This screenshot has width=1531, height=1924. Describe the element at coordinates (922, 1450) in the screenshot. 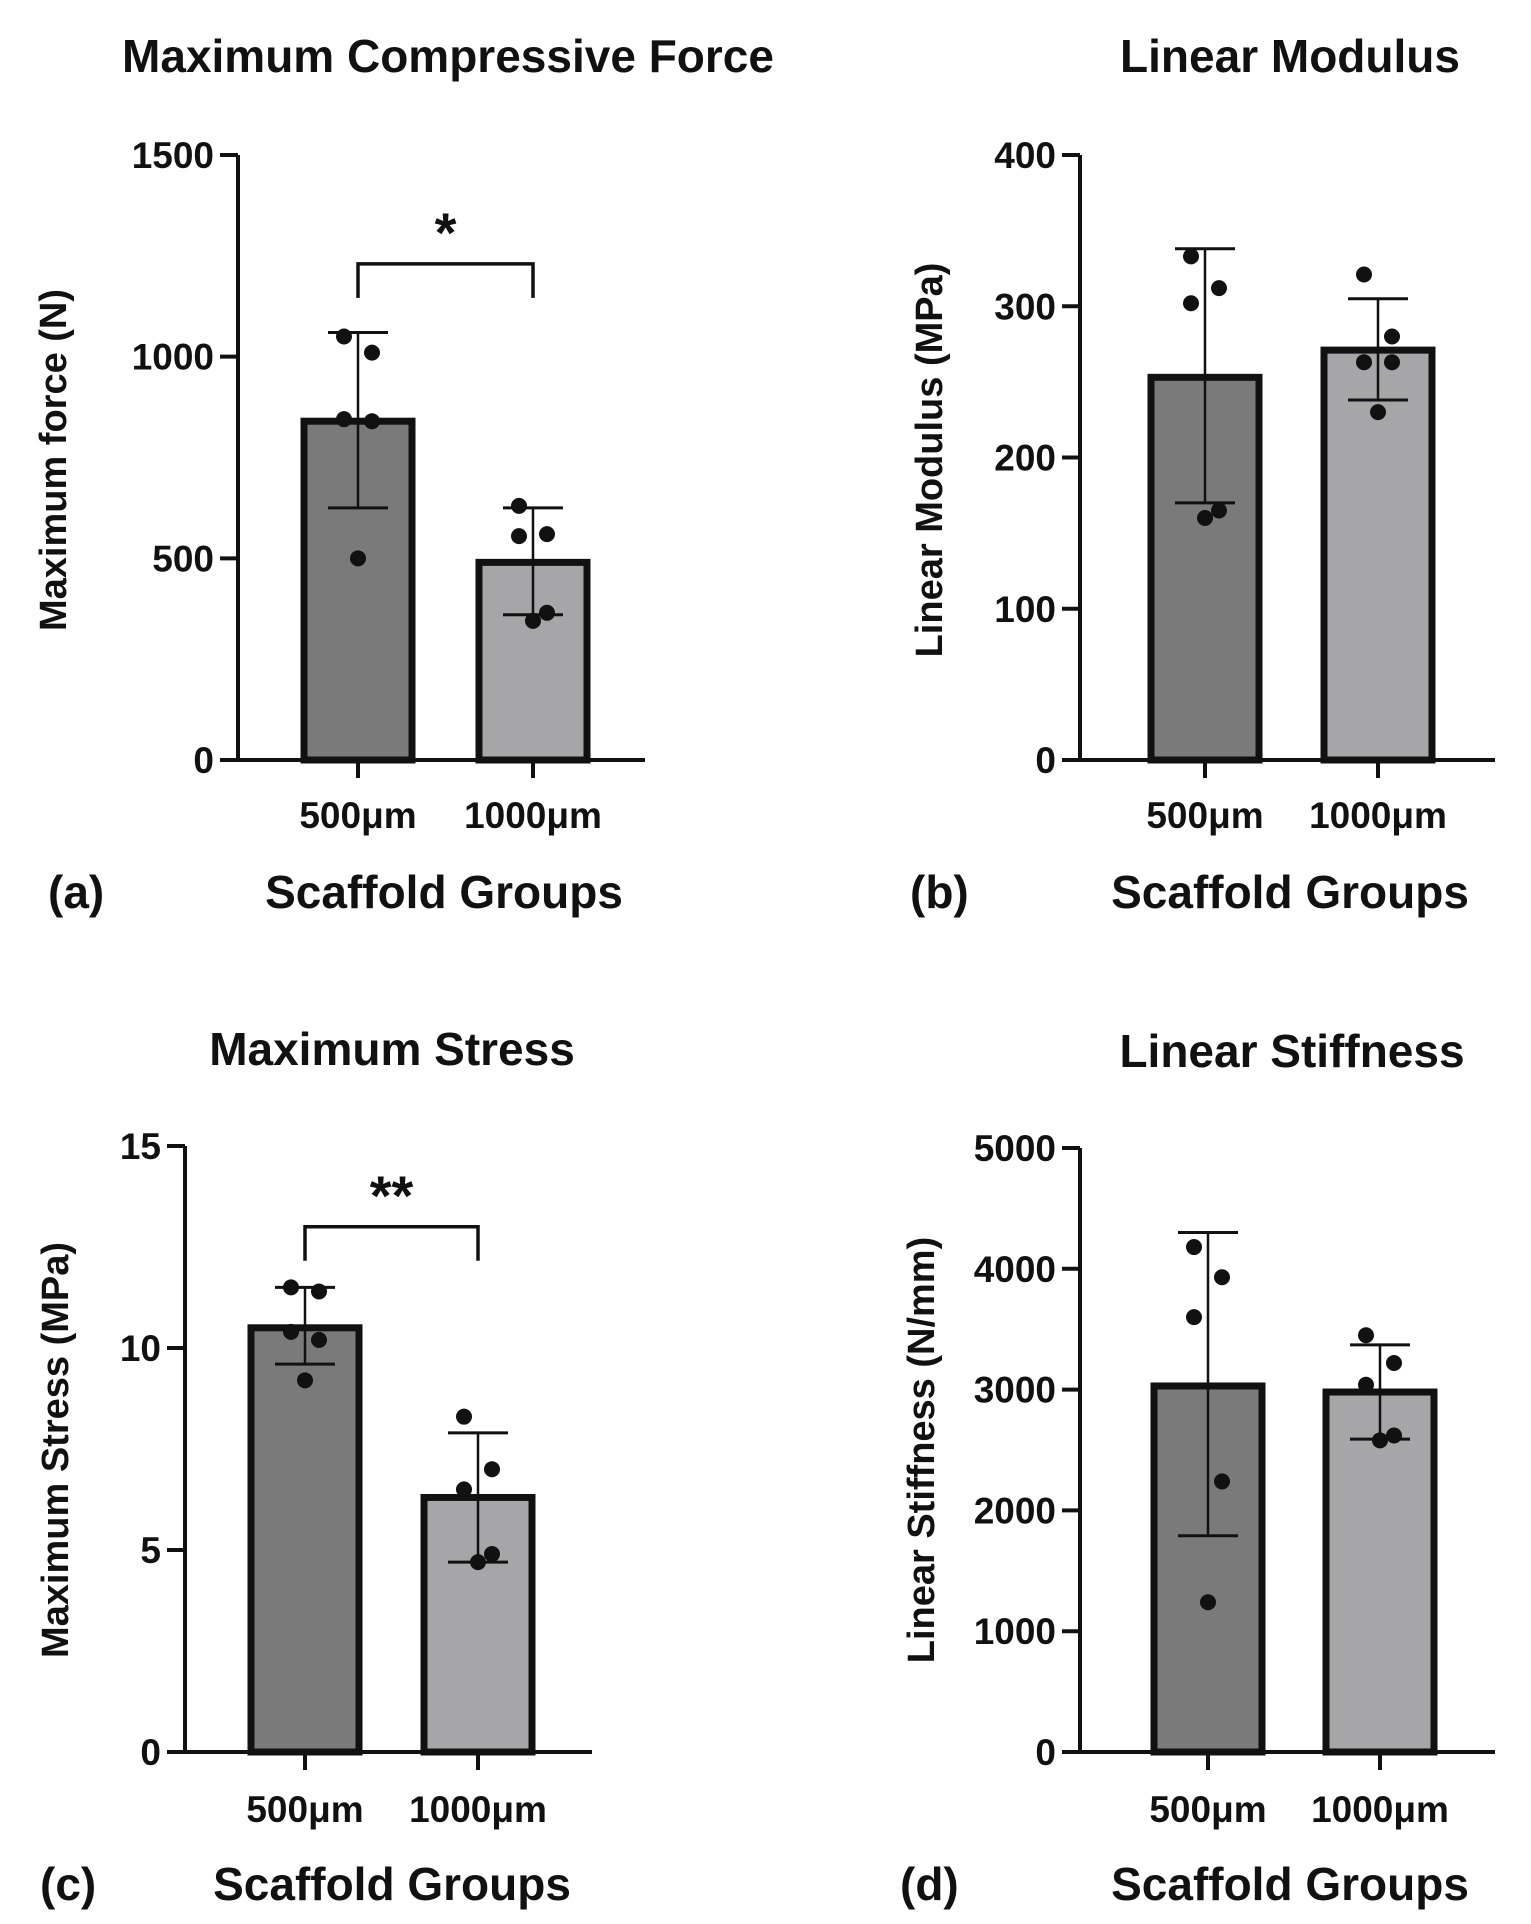

I see `y-axis-label: Linear Stiffness (N/mm)` at that location.